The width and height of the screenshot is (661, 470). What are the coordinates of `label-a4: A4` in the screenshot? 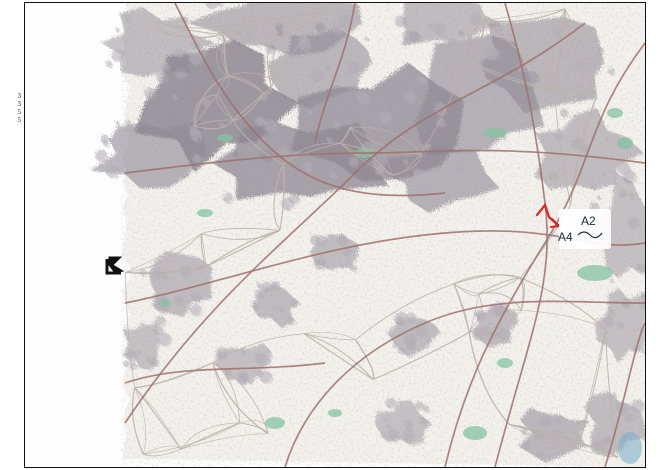 It's located at (565, 237).